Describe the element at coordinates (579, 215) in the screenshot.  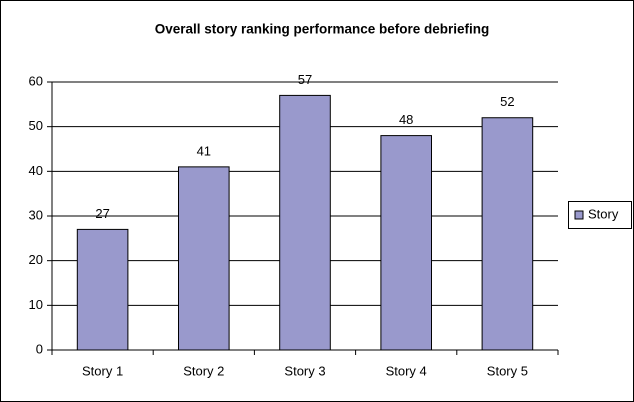
I see `legend-swatch` at that location.